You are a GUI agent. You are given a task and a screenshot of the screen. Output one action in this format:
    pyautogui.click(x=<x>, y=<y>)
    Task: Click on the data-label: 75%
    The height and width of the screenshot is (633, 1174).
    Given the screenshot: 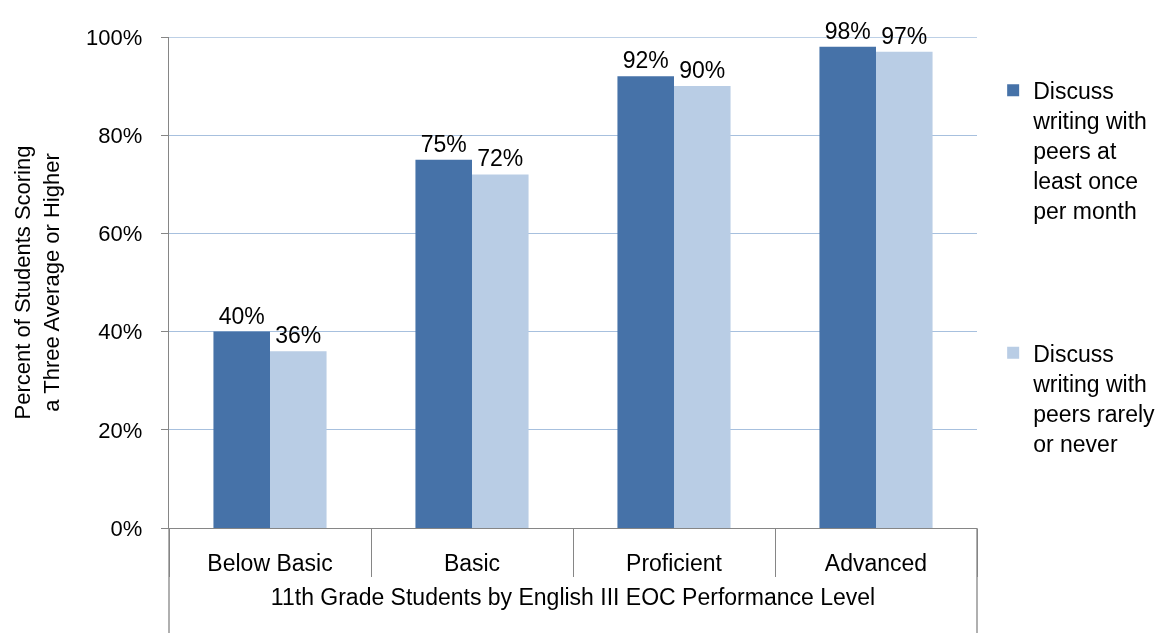 What is the action you would take?
    pyautogui.click(x=443, y=143)
    